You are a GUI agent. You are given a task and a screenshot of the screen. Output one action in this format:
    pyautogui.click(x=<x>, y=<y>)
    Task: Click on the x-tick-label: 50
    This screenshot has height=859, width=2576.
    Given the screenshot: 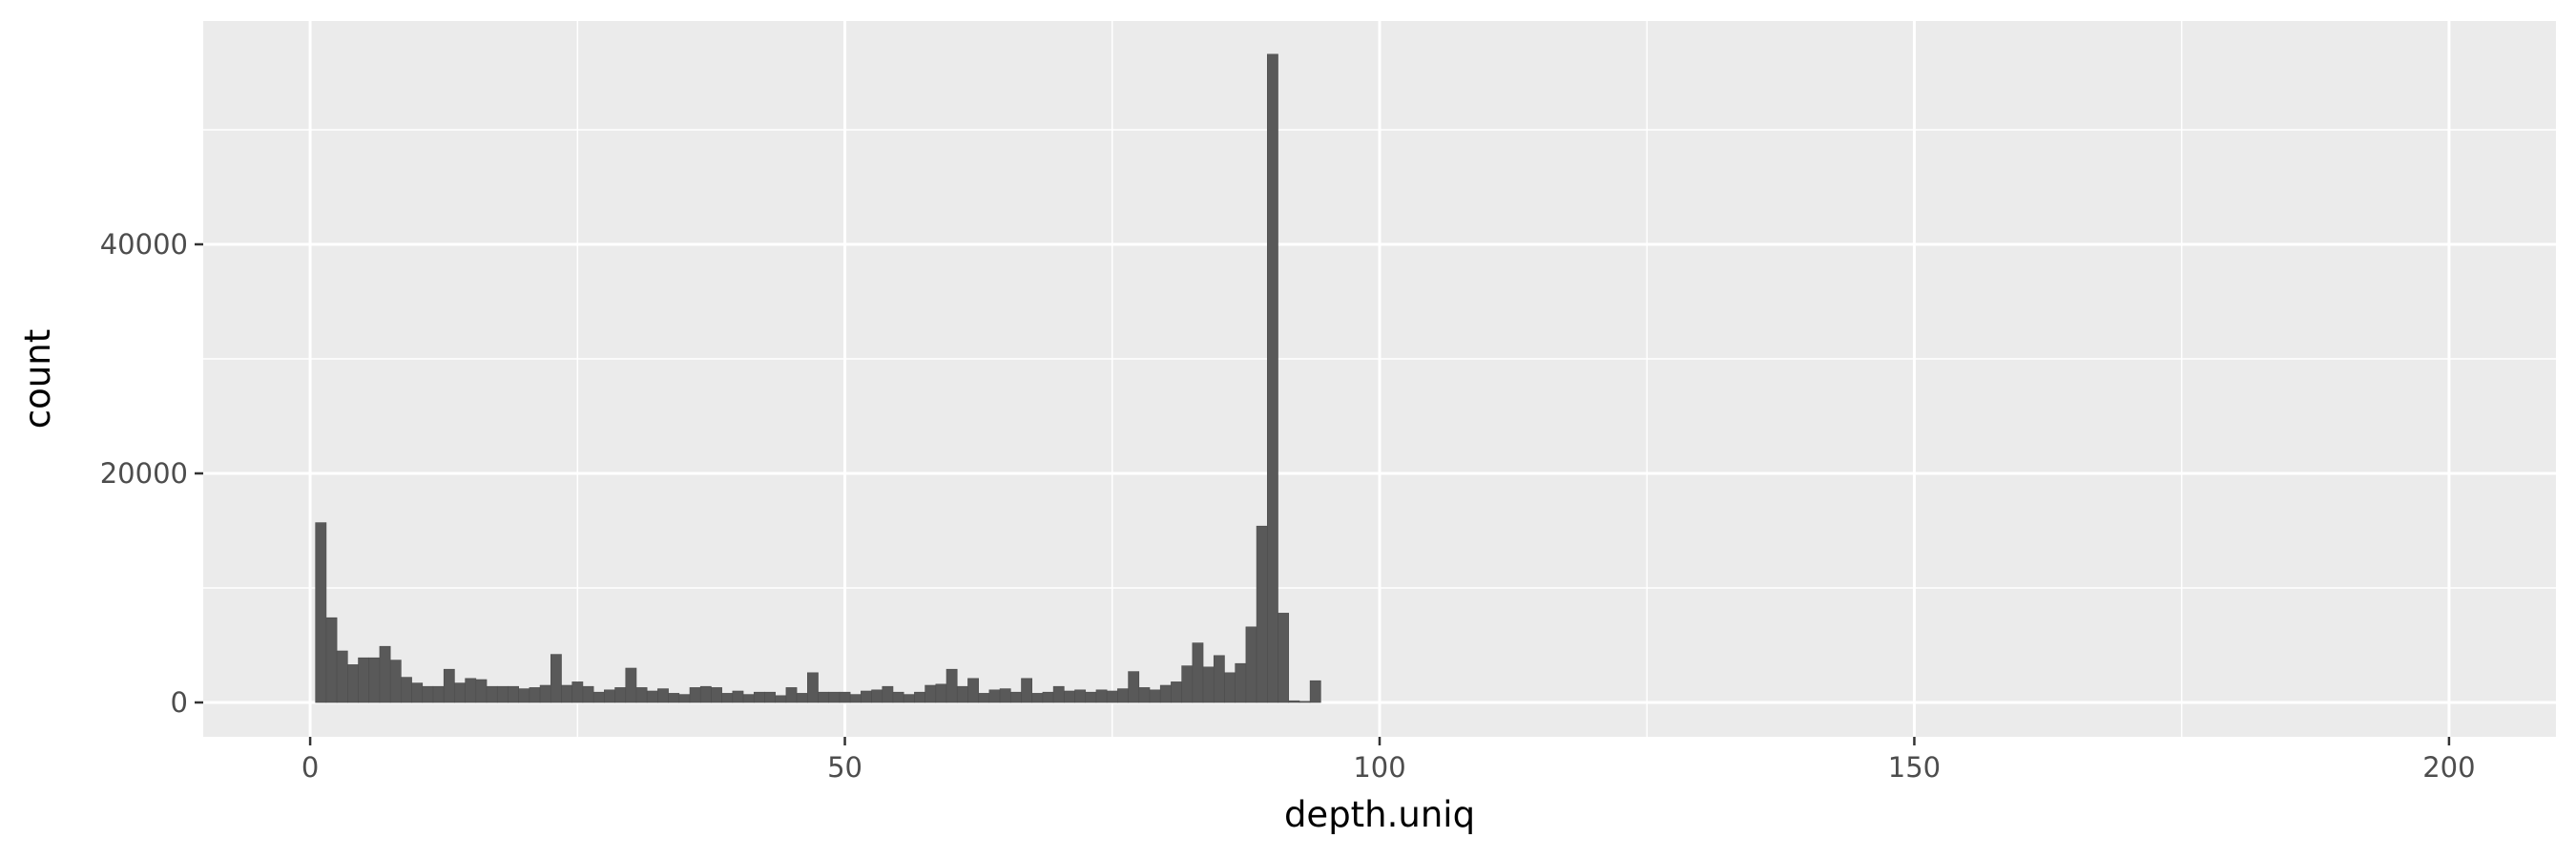 What is the action you would take?
    pyautogui.click(x=844, y=767)
    